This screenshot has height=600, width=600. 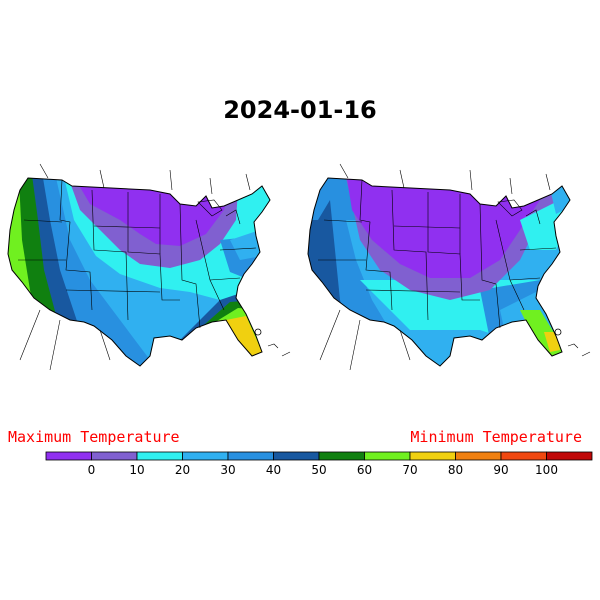 I want to click on temperature-legend: 0 10 20 30 40 50 60 70 80 90 100, so click(x=319, y=464).